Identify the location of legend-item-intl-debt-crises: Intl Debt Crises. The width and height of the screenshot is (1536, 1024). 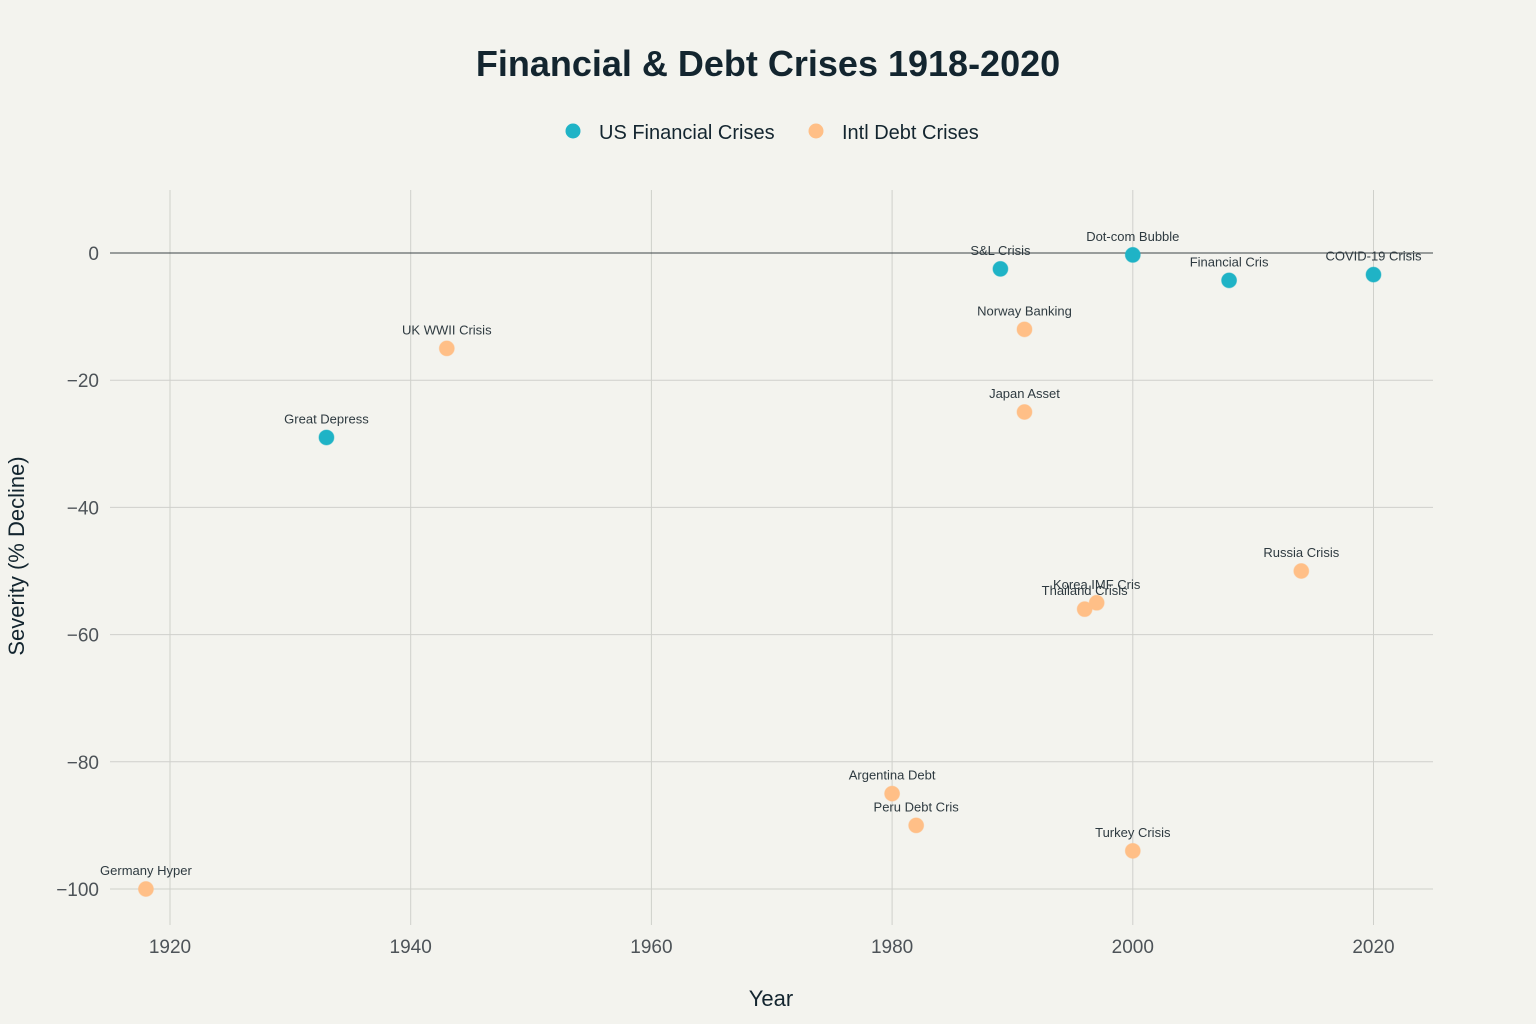
(893, 133).